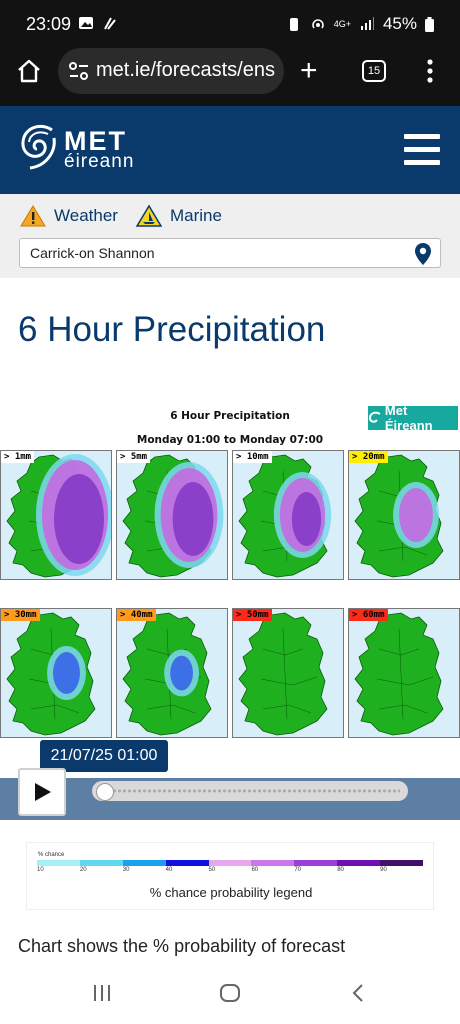 The image size is (460, 1024). What do you see at coordinates (422, 150) in the screenshot?
I see `hamburger-menu-icon` at bounding box center [422, 150].